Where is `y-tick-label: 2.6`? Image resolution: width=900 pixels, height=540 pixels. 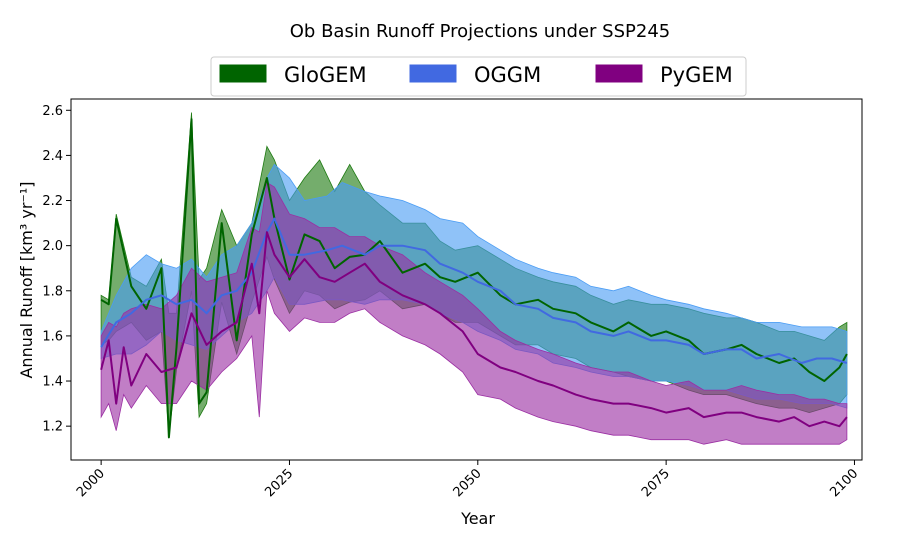
y-tick-label: 2.6 is located at coordinates (52, 111).